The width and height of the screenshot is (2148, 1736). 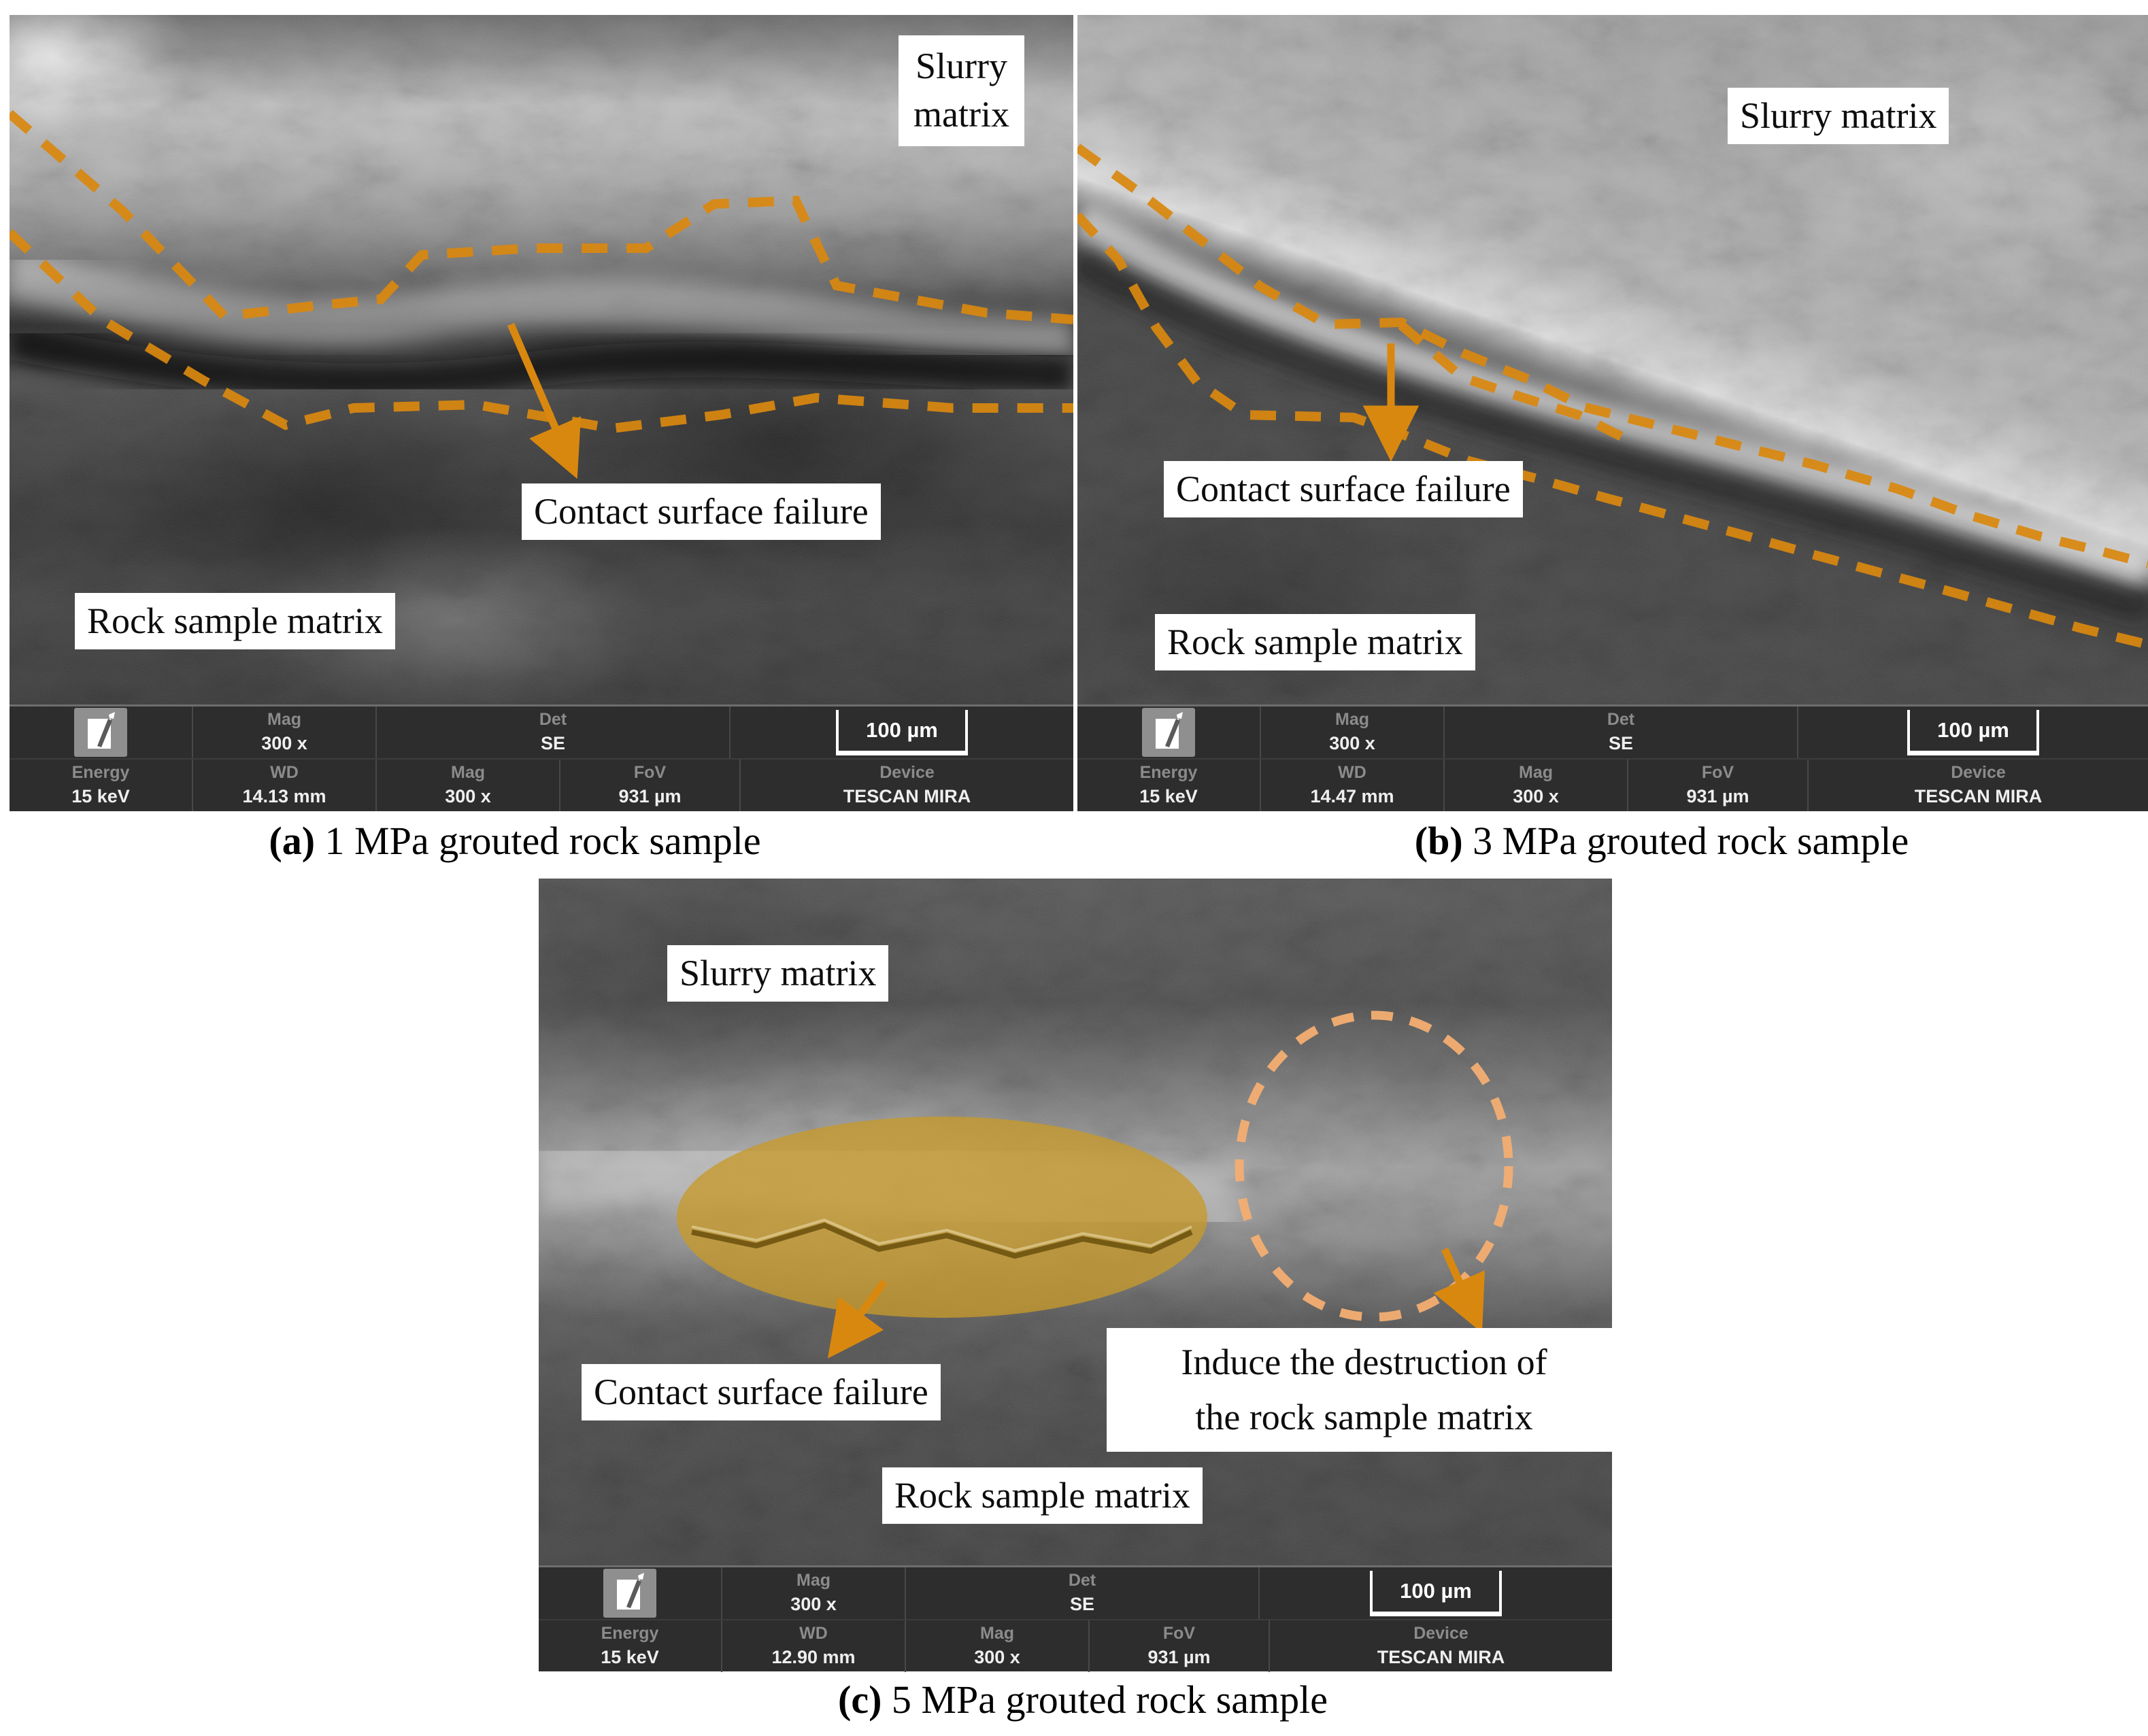 What do you see at coordinates (544, 400) in the screenshot?
I see `annotation-arrow` at bounding box center [544, 400].